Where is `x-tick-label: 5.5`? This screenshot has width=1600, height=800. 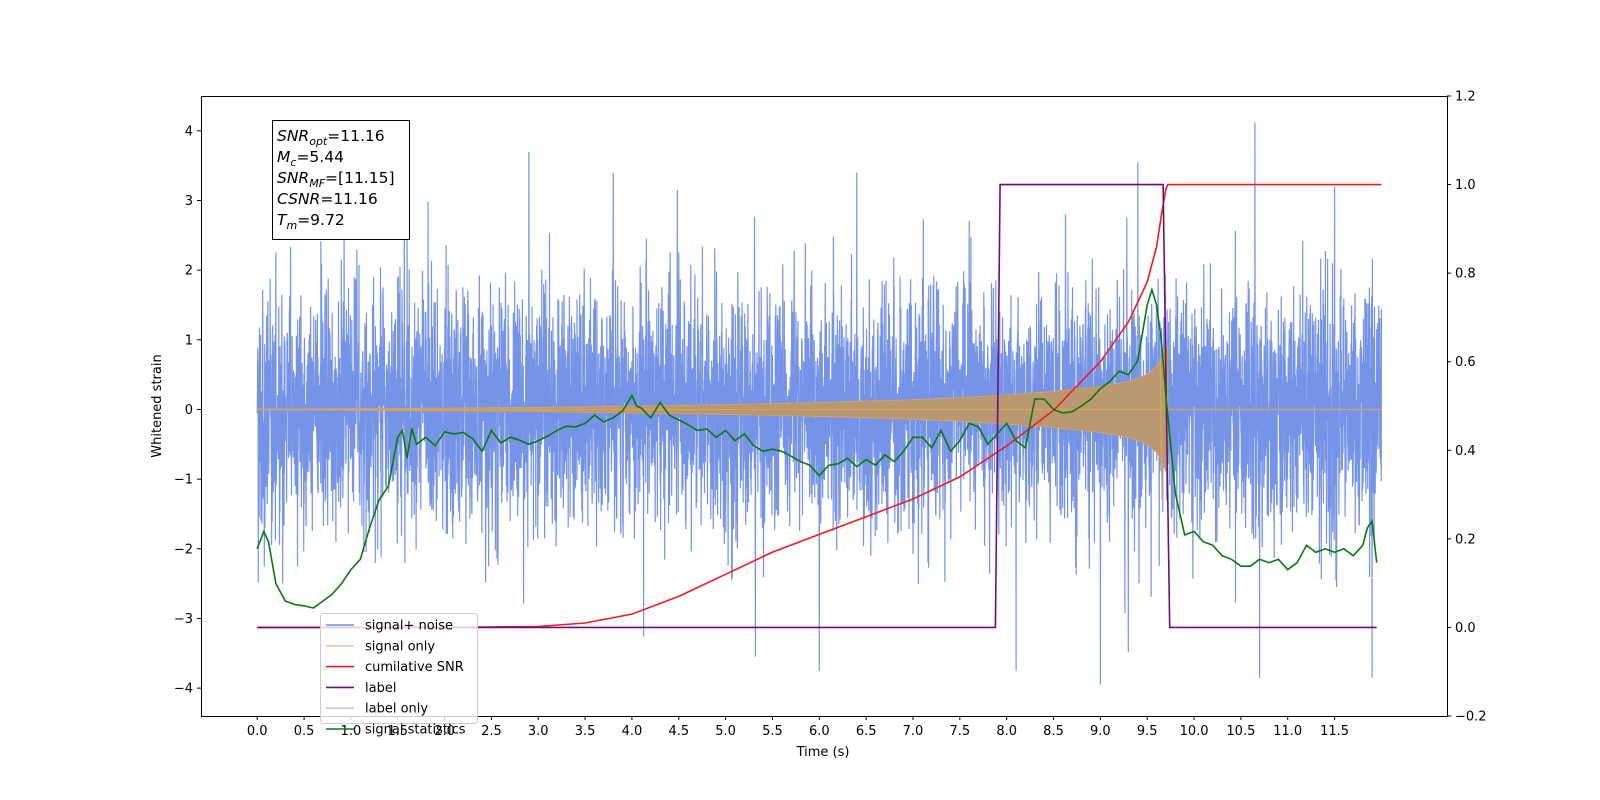
x-tick-label: 5.5 is located at coordinates (772, 731).